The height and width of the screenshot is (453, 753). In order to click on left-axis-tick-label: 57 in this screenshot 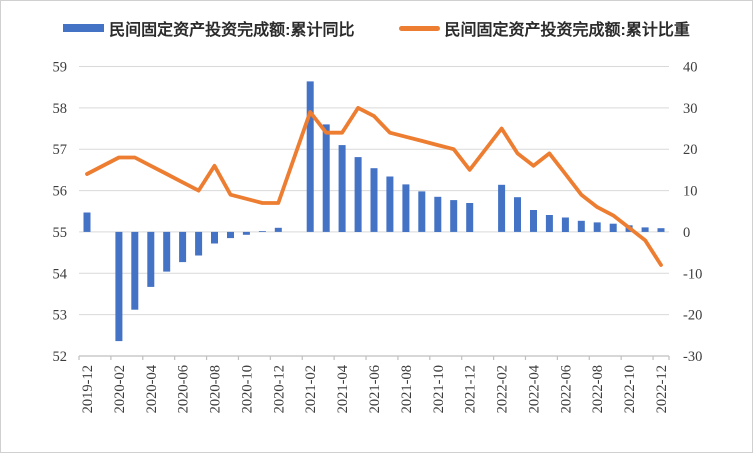, I will do `click(60, 150)`.